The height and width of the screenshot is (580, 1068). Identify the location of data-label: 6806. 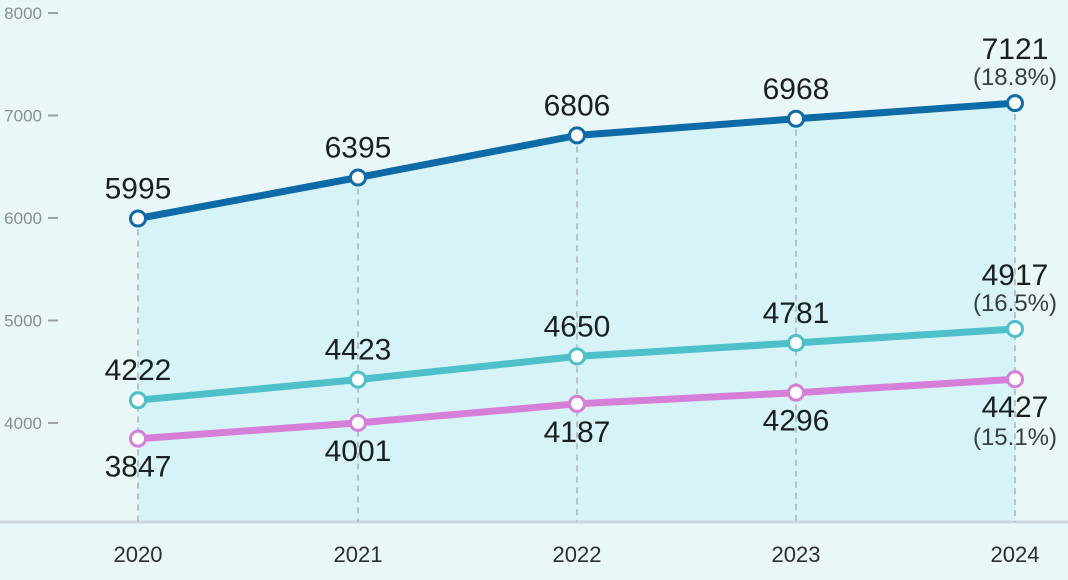
(577, 105).